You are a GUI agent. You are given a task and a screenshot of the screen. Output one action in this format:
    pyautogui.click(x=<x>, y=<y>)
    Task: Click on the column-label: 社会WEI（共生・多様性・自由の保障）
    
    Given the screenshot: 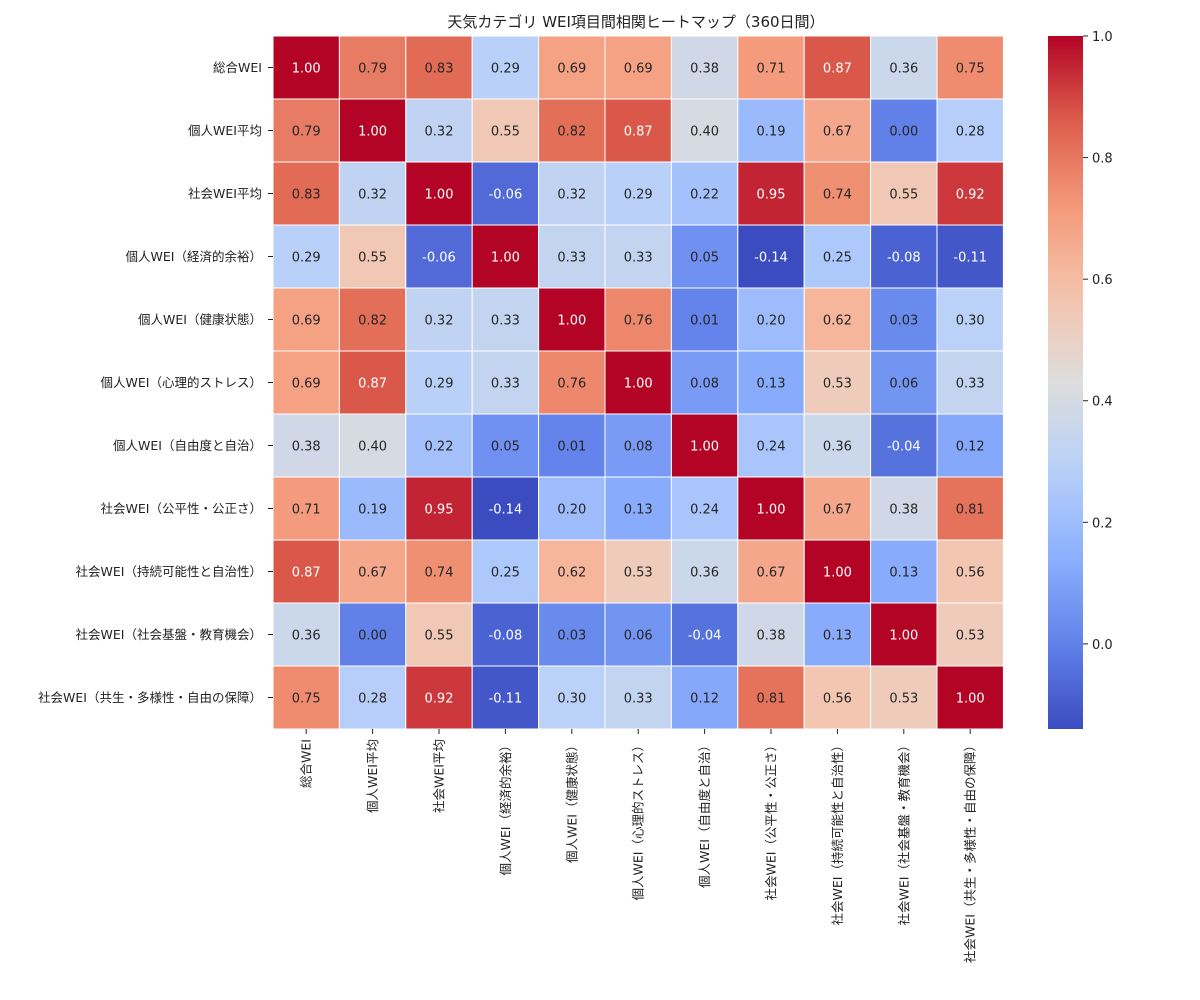 What is the action you would take?
    pyautogui.click(x=970, y=851)
    